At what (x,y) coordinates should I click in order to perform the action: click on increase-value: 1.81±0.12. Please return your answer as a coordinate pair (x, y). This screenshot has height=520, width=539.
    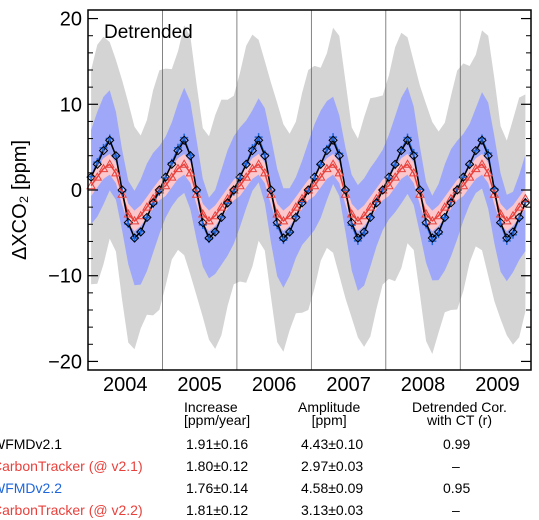
    Looking at the image, I should click on (217, 510).